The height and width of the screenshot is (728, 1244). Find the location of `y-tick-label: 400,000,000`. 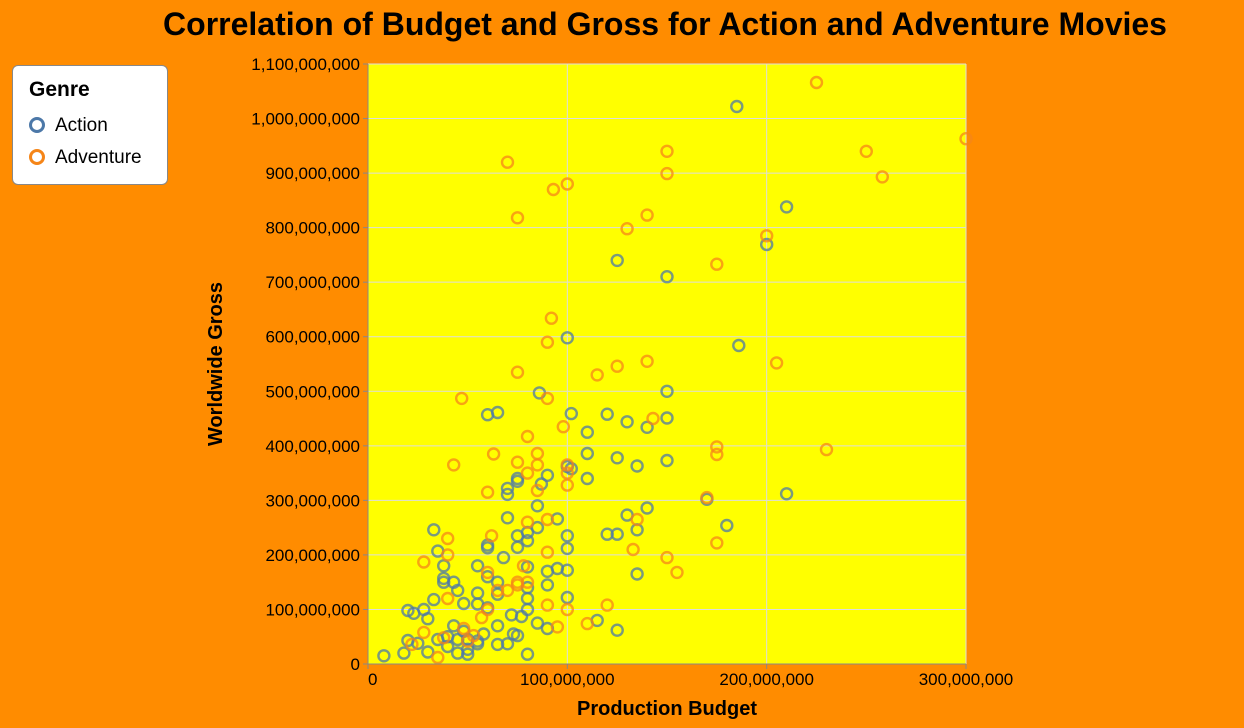

y-tick-label: 400,000,000 is located at coordinates (312, 446).